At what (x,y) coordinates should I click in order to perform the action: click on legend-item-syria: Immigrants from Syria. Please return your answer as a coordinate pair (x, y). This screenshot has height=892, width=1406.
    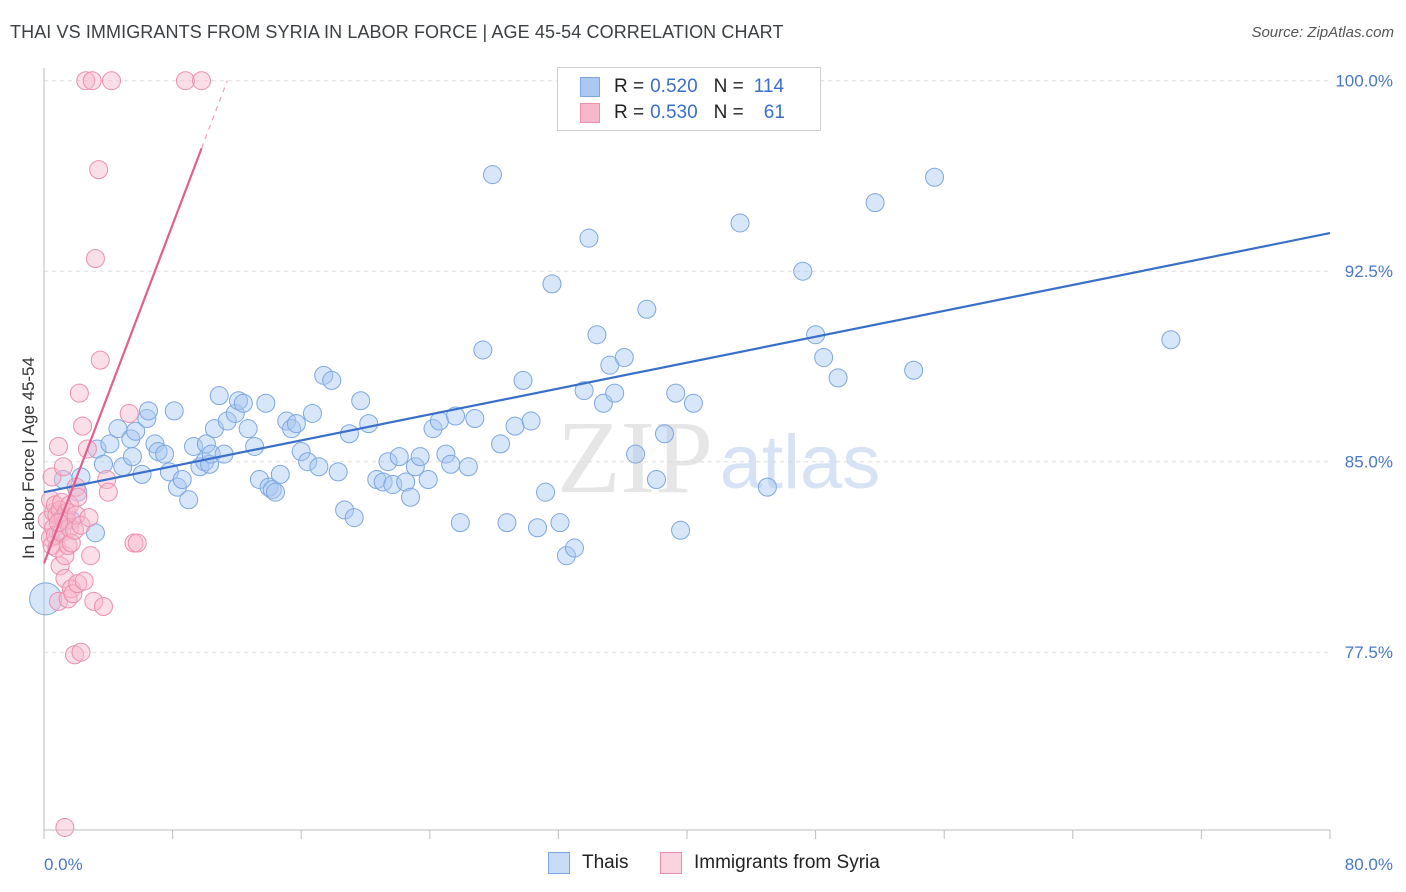
    Looking at the image, I should click on (770, 863).